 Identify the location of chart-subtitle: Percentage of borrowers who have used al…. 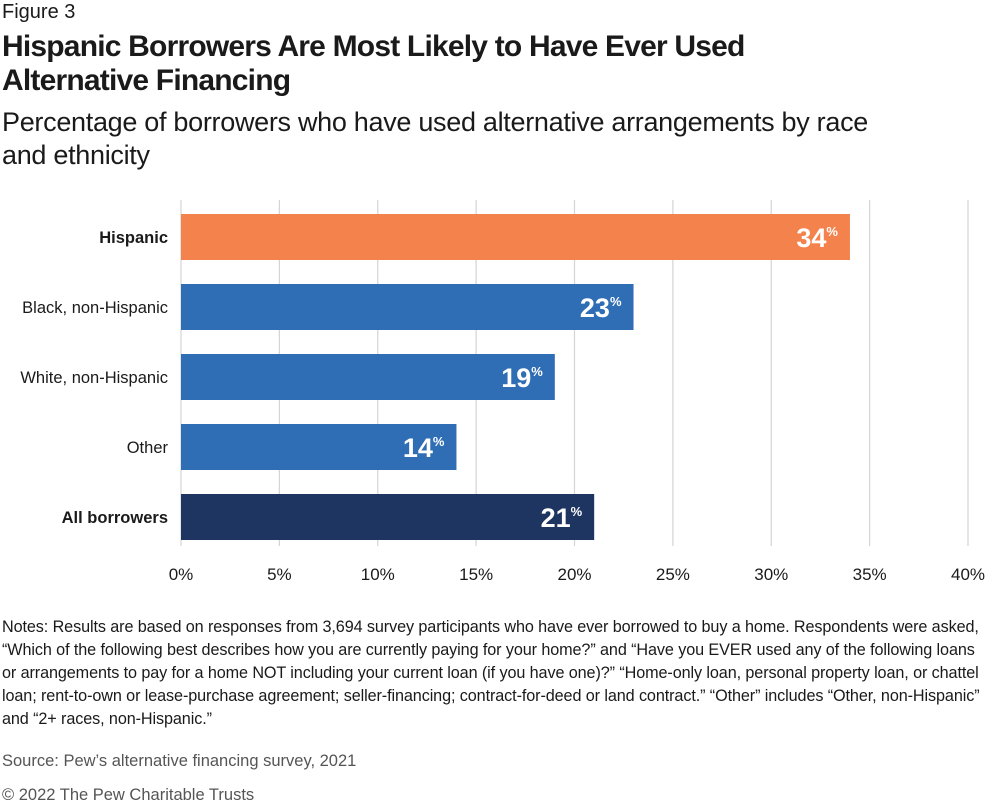
(435, 138).